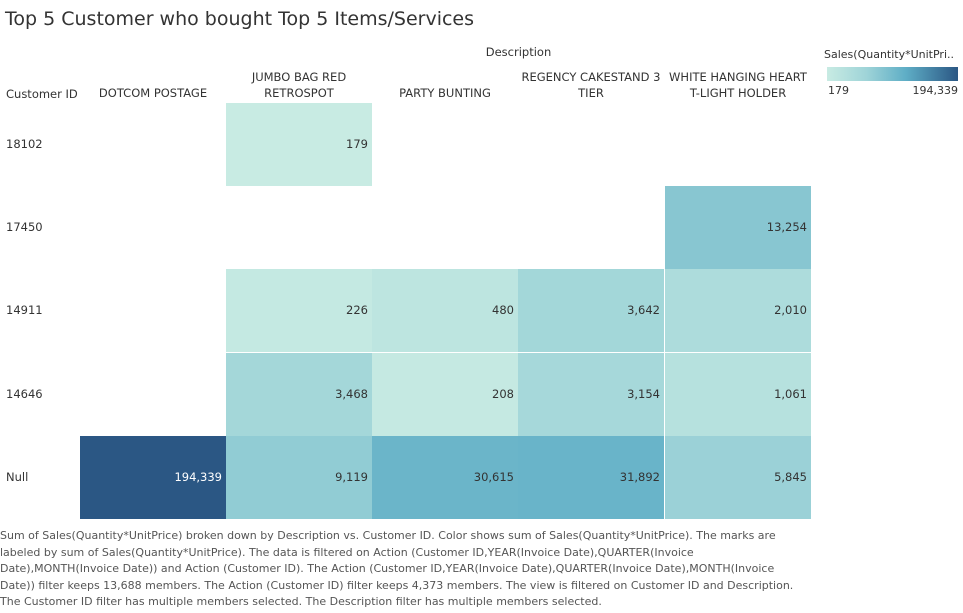  Describe the element at coordinates (493, 476) in the screenshot. I see `cell-value-label: 30,615` at that location.